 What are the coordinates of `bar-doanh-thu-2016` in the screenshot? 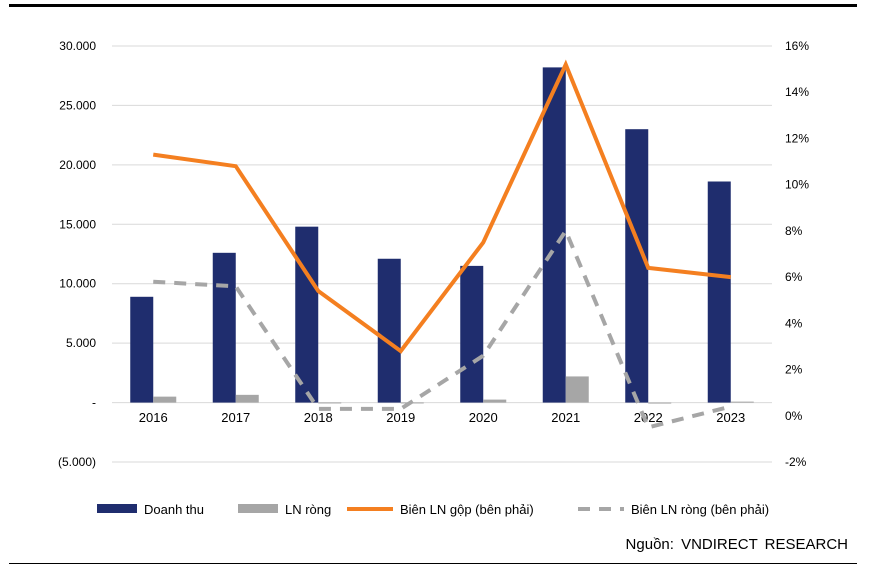 It's located at (142, 349).